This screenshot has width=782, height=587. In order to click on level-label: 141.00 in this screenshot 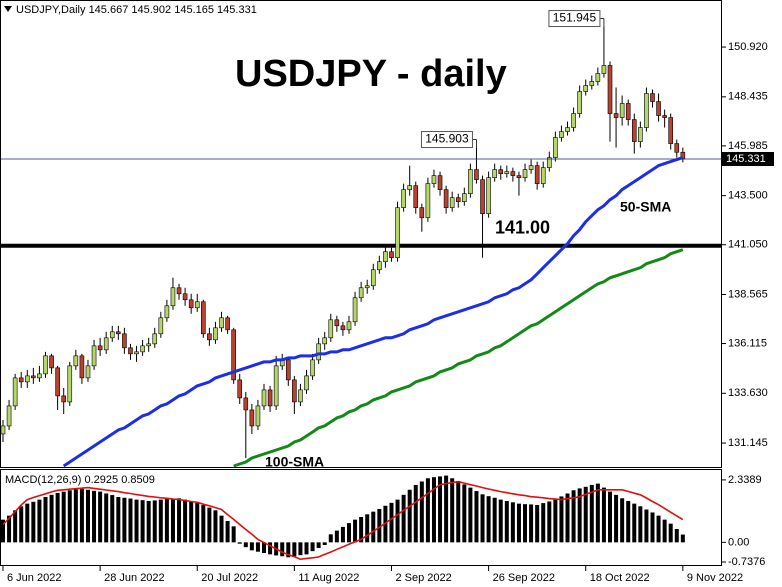, I will do `click(522, 227)`.